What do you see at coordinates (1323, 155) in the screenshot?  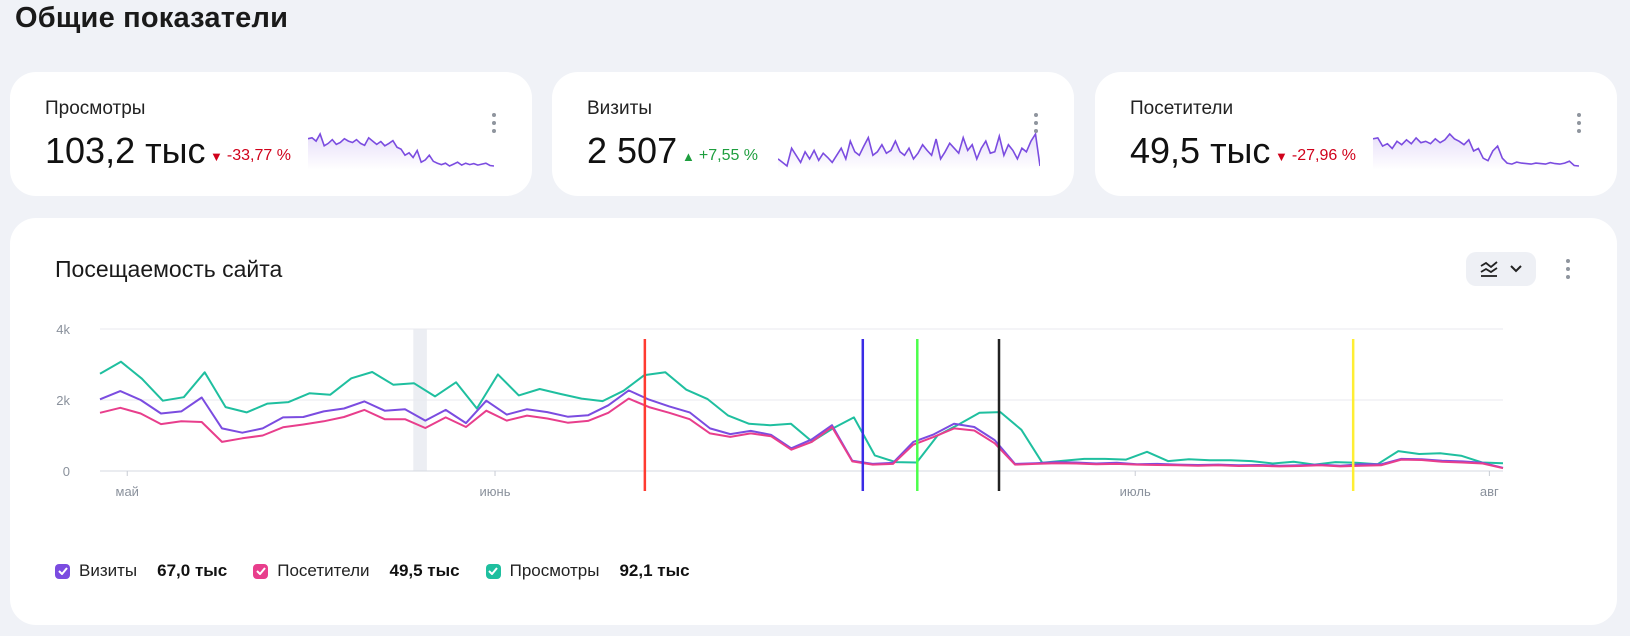 I see `kpi-delta-value: -27,96 %` at bounding box center [1323, 155].